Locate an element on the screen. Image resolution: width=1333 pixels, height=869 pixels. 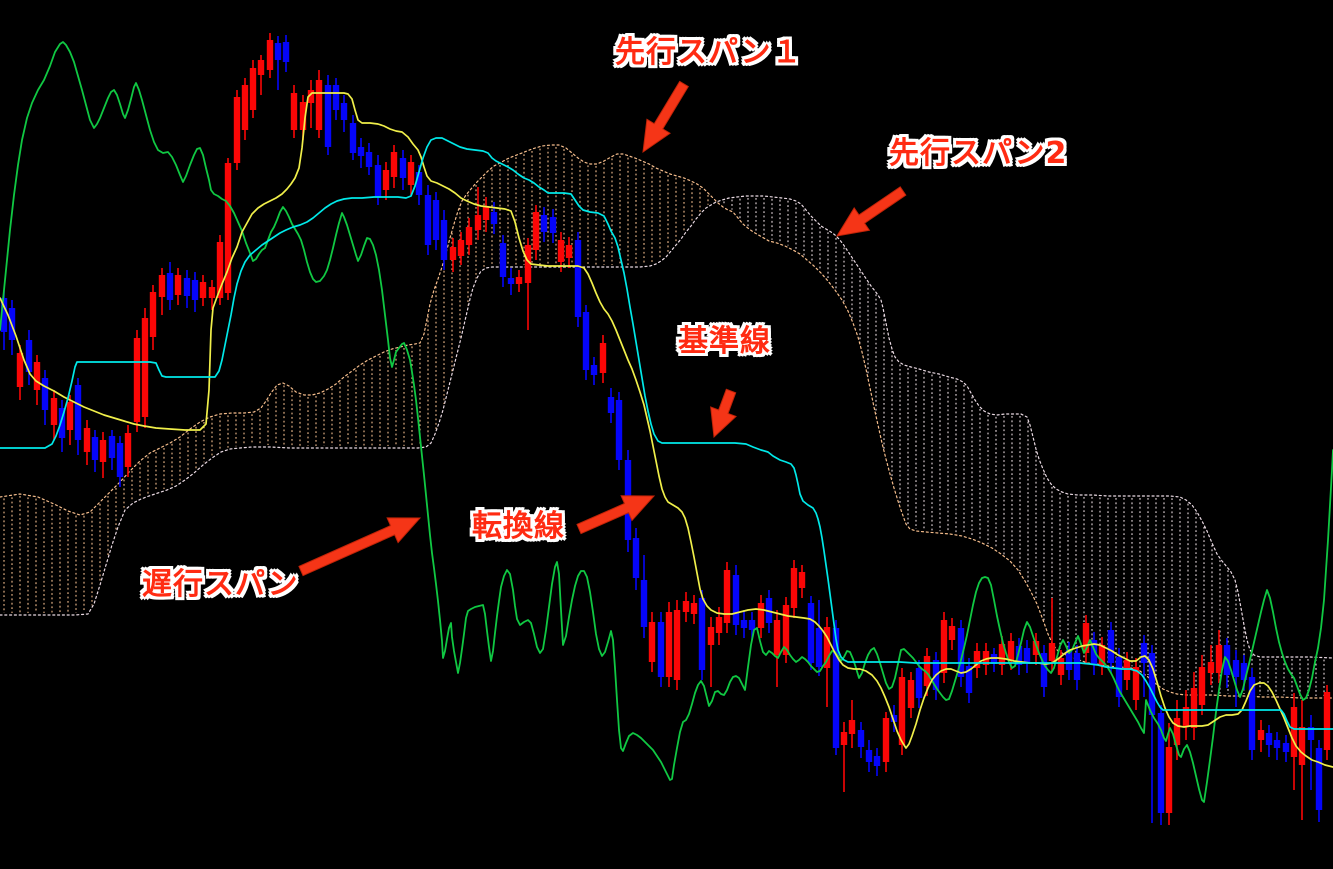
label-kijun-sen: 基準線 is located at coordinates (724, 341).